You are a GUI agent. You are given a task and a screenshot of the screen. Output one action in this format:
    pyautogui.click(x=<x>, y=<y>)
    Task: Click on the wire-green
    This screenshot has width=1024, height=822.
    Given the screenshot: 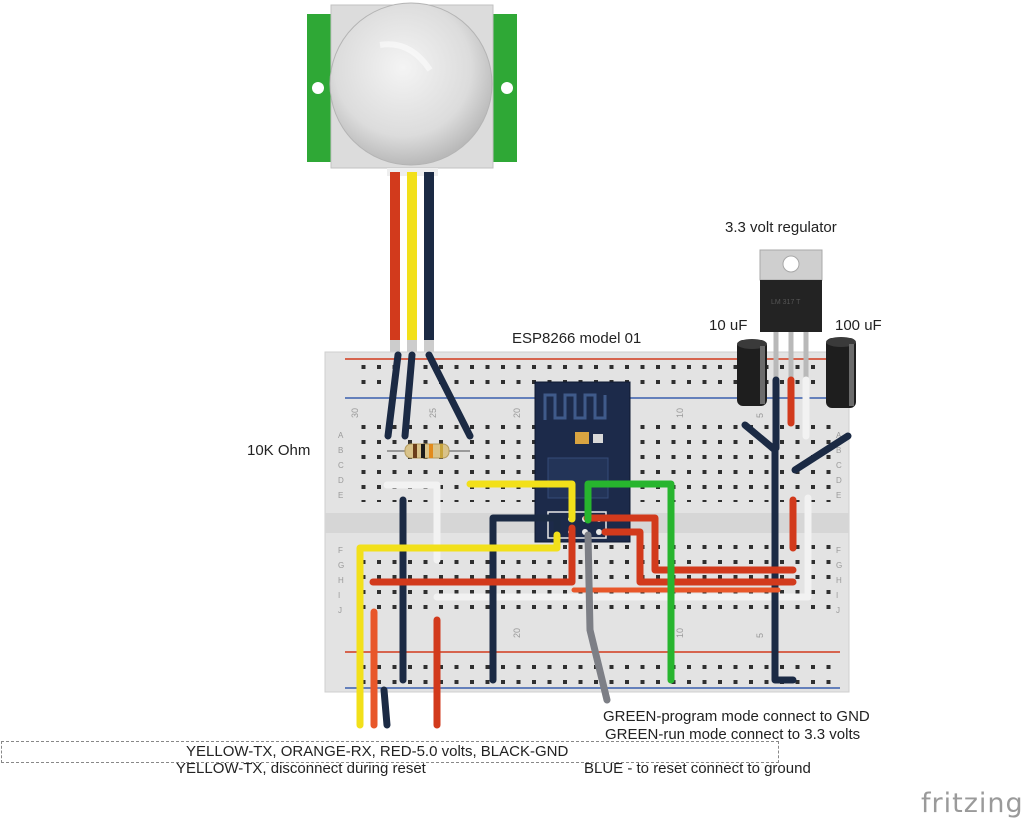 What is the action you would take?
    pyautogui.click(x=629, y=582)
    